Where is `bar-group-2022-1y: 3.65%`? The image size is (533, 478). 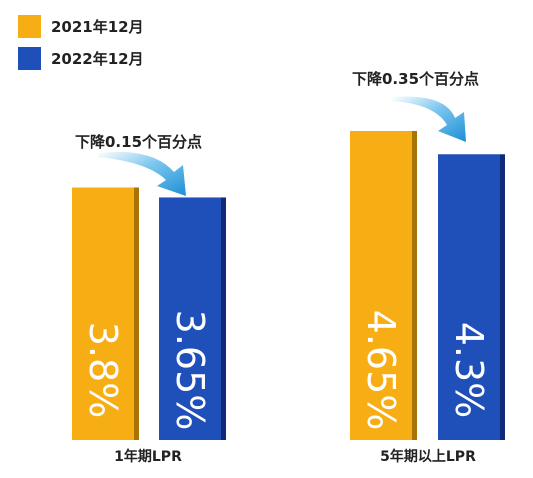
bar-group-2022-1y: 3.65% is located at coordinates (192, 318).